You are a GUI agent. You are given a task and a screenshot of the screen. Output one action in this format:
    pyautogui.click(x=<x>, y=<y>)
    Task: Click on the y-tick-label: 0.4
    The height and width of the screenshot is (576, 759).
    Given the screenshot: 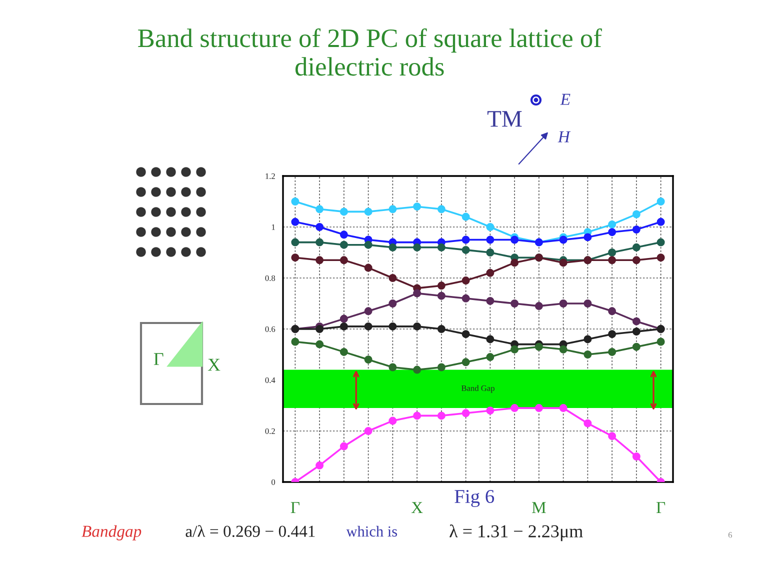 What is the action you would take?
    pyautogui.click(x=270, y=380)
    